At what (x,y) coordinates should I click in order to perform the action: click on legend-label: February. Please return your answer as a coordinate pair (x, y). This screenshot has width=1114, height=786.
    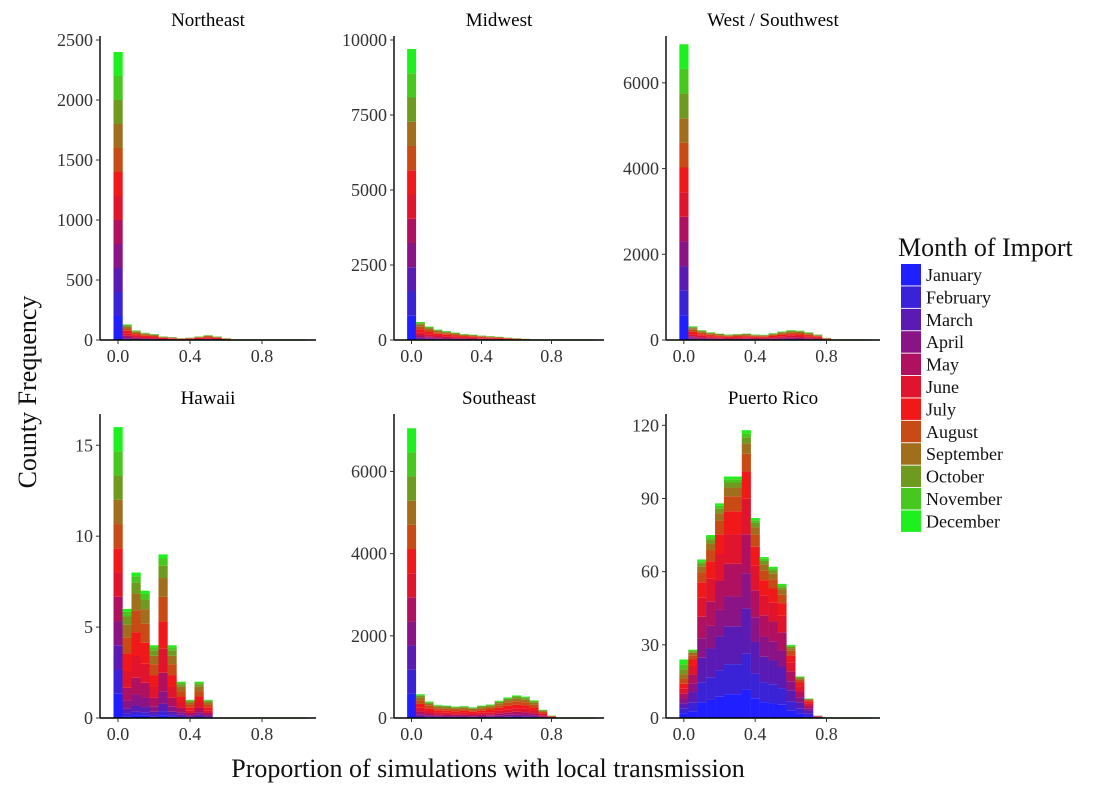
    Looking at the image, I should click on (958, 297).